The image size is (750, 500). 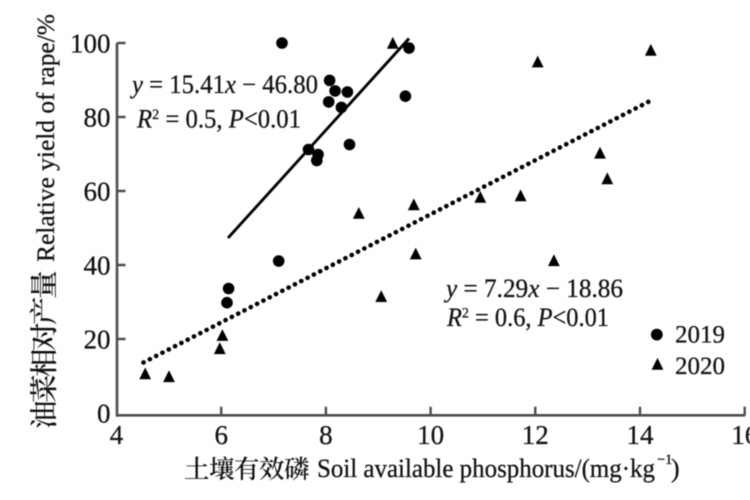 I want to click on svg-text: 8, so click(x=326, y=435).